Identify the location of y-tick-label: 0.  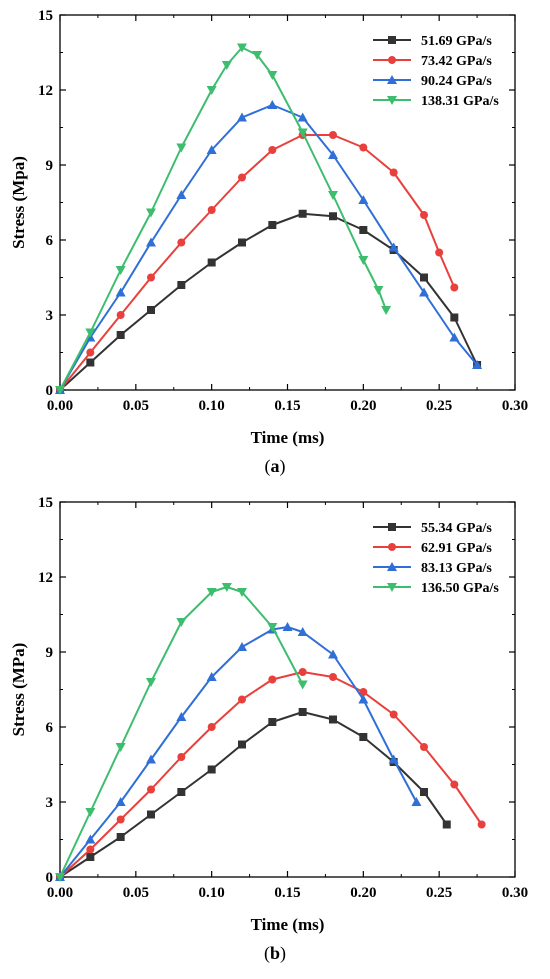
(50, 878).